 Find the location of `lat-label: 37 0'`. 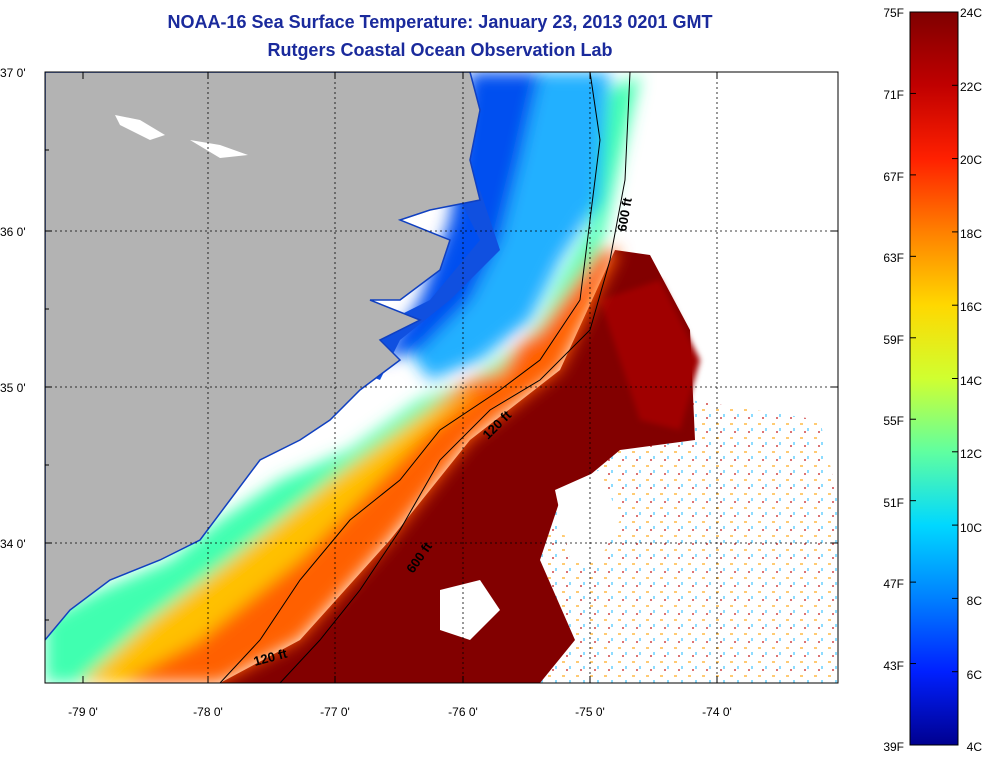

lat-label: 37 0' is located at coordinates (13, 73).